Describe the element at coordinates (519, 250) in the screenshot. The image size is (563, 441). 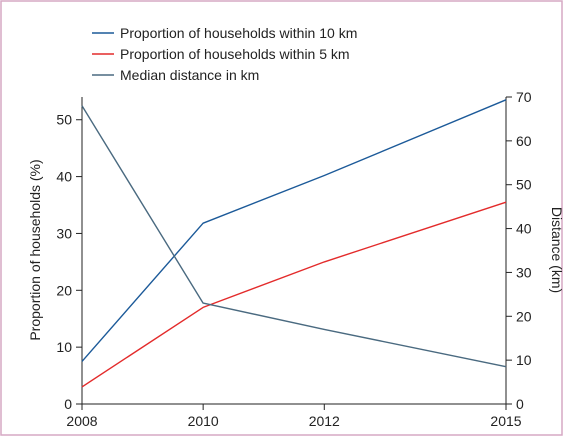
I see `right-axis-ticks: 0 10 20 30 40 50 60 70` at that location.